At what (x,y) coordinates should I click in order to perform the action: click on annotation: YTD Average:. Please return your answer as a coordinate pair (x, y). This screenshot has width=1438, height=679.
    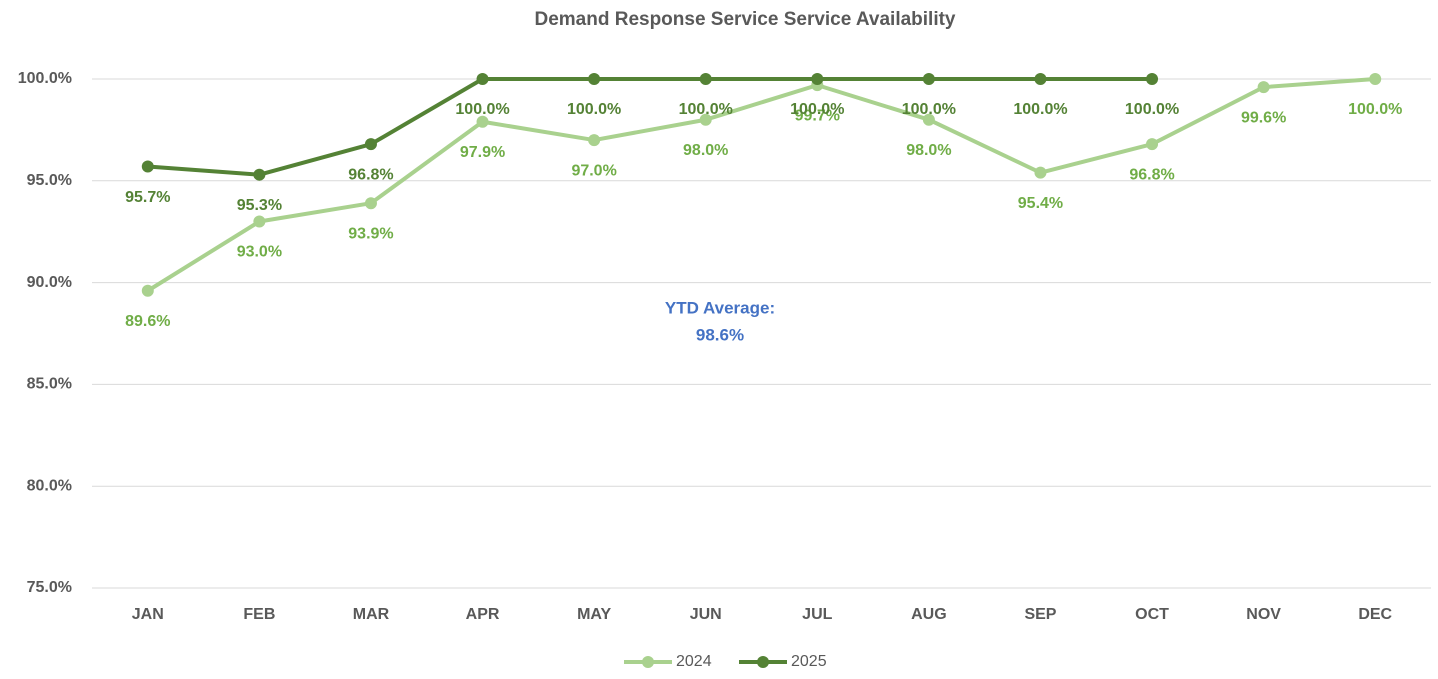
    Looking at the image, I should click on (720, 307).